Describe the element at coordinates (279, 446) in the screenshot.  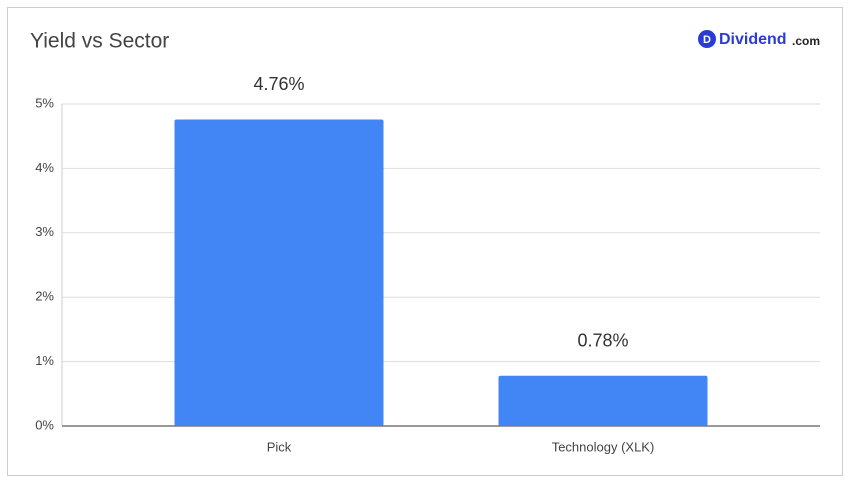
I see `x-tick-label: Pick` at that location.